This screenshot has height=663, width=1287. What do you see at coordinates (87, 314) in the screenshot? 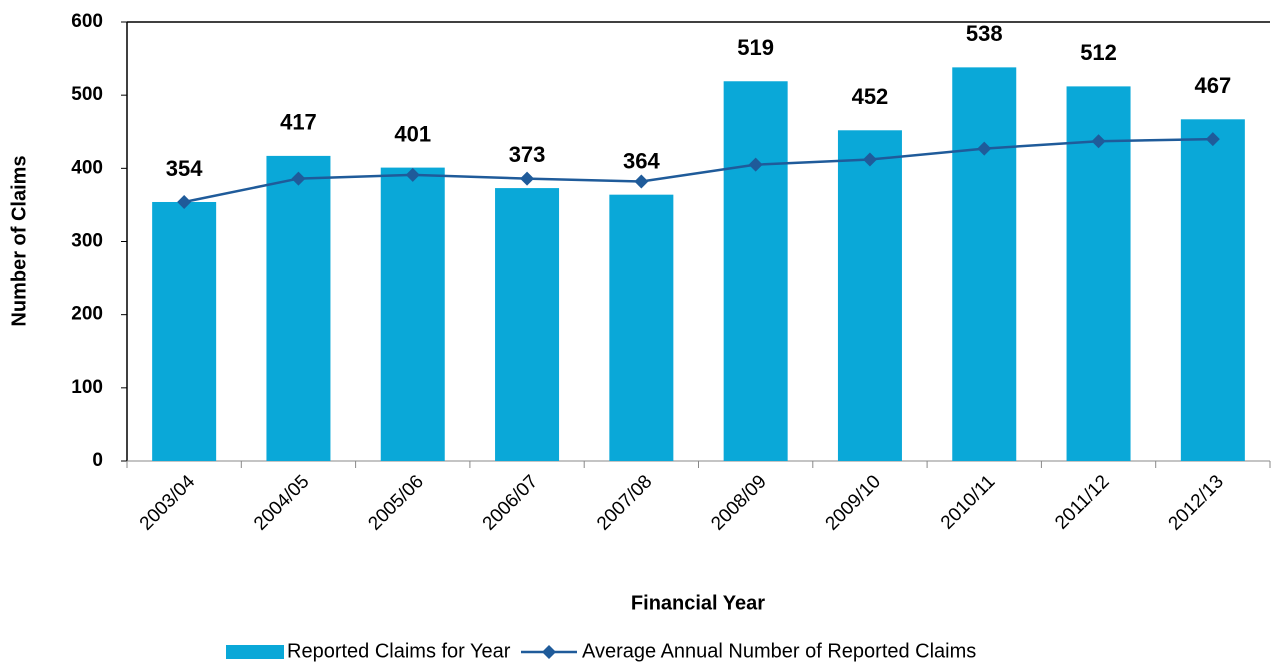
I see `y-tick-label: 200` at bounding box center [87, 314].